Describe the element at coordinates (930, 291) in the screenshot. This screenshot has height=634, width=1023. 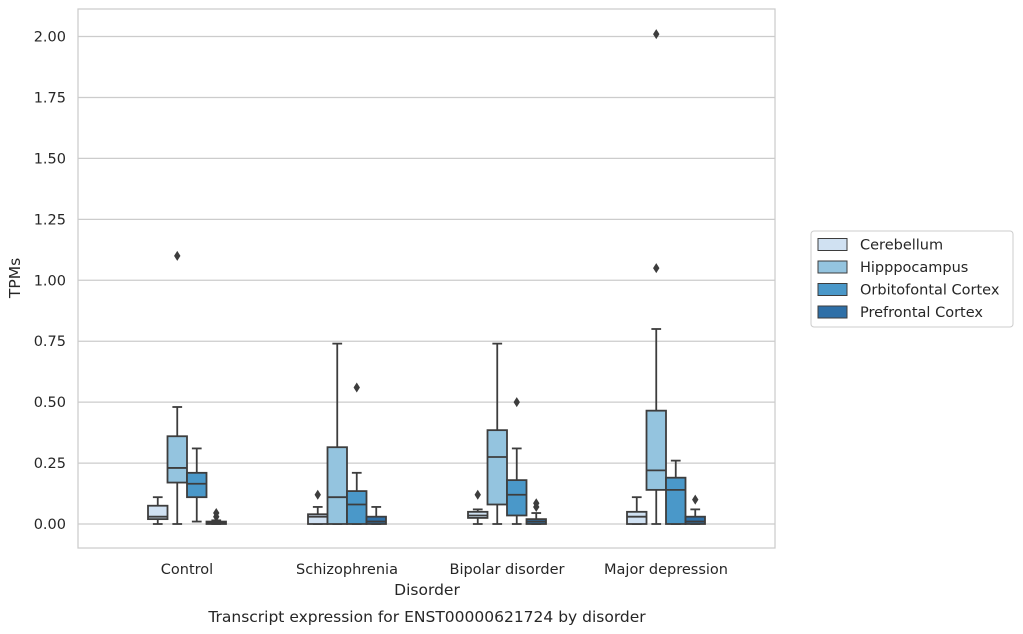
I see `legend-label: Orbitofontal Cortex` at that location.